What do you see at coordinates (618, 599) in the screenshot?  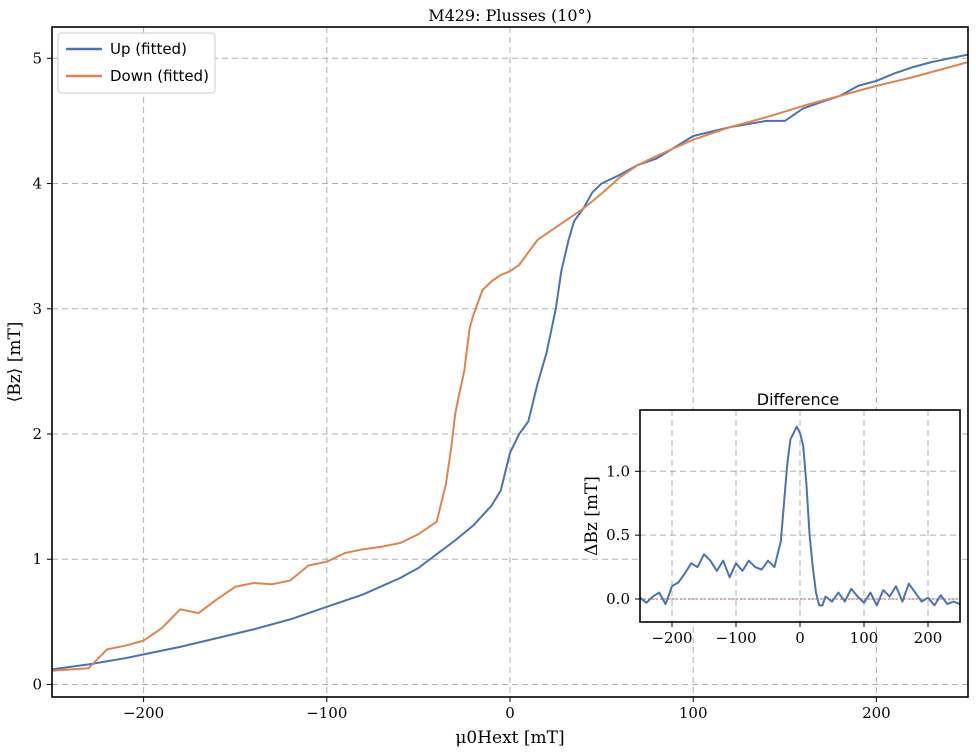 I see `y-tick-label: 0.0` at bounding box center [618, 599].